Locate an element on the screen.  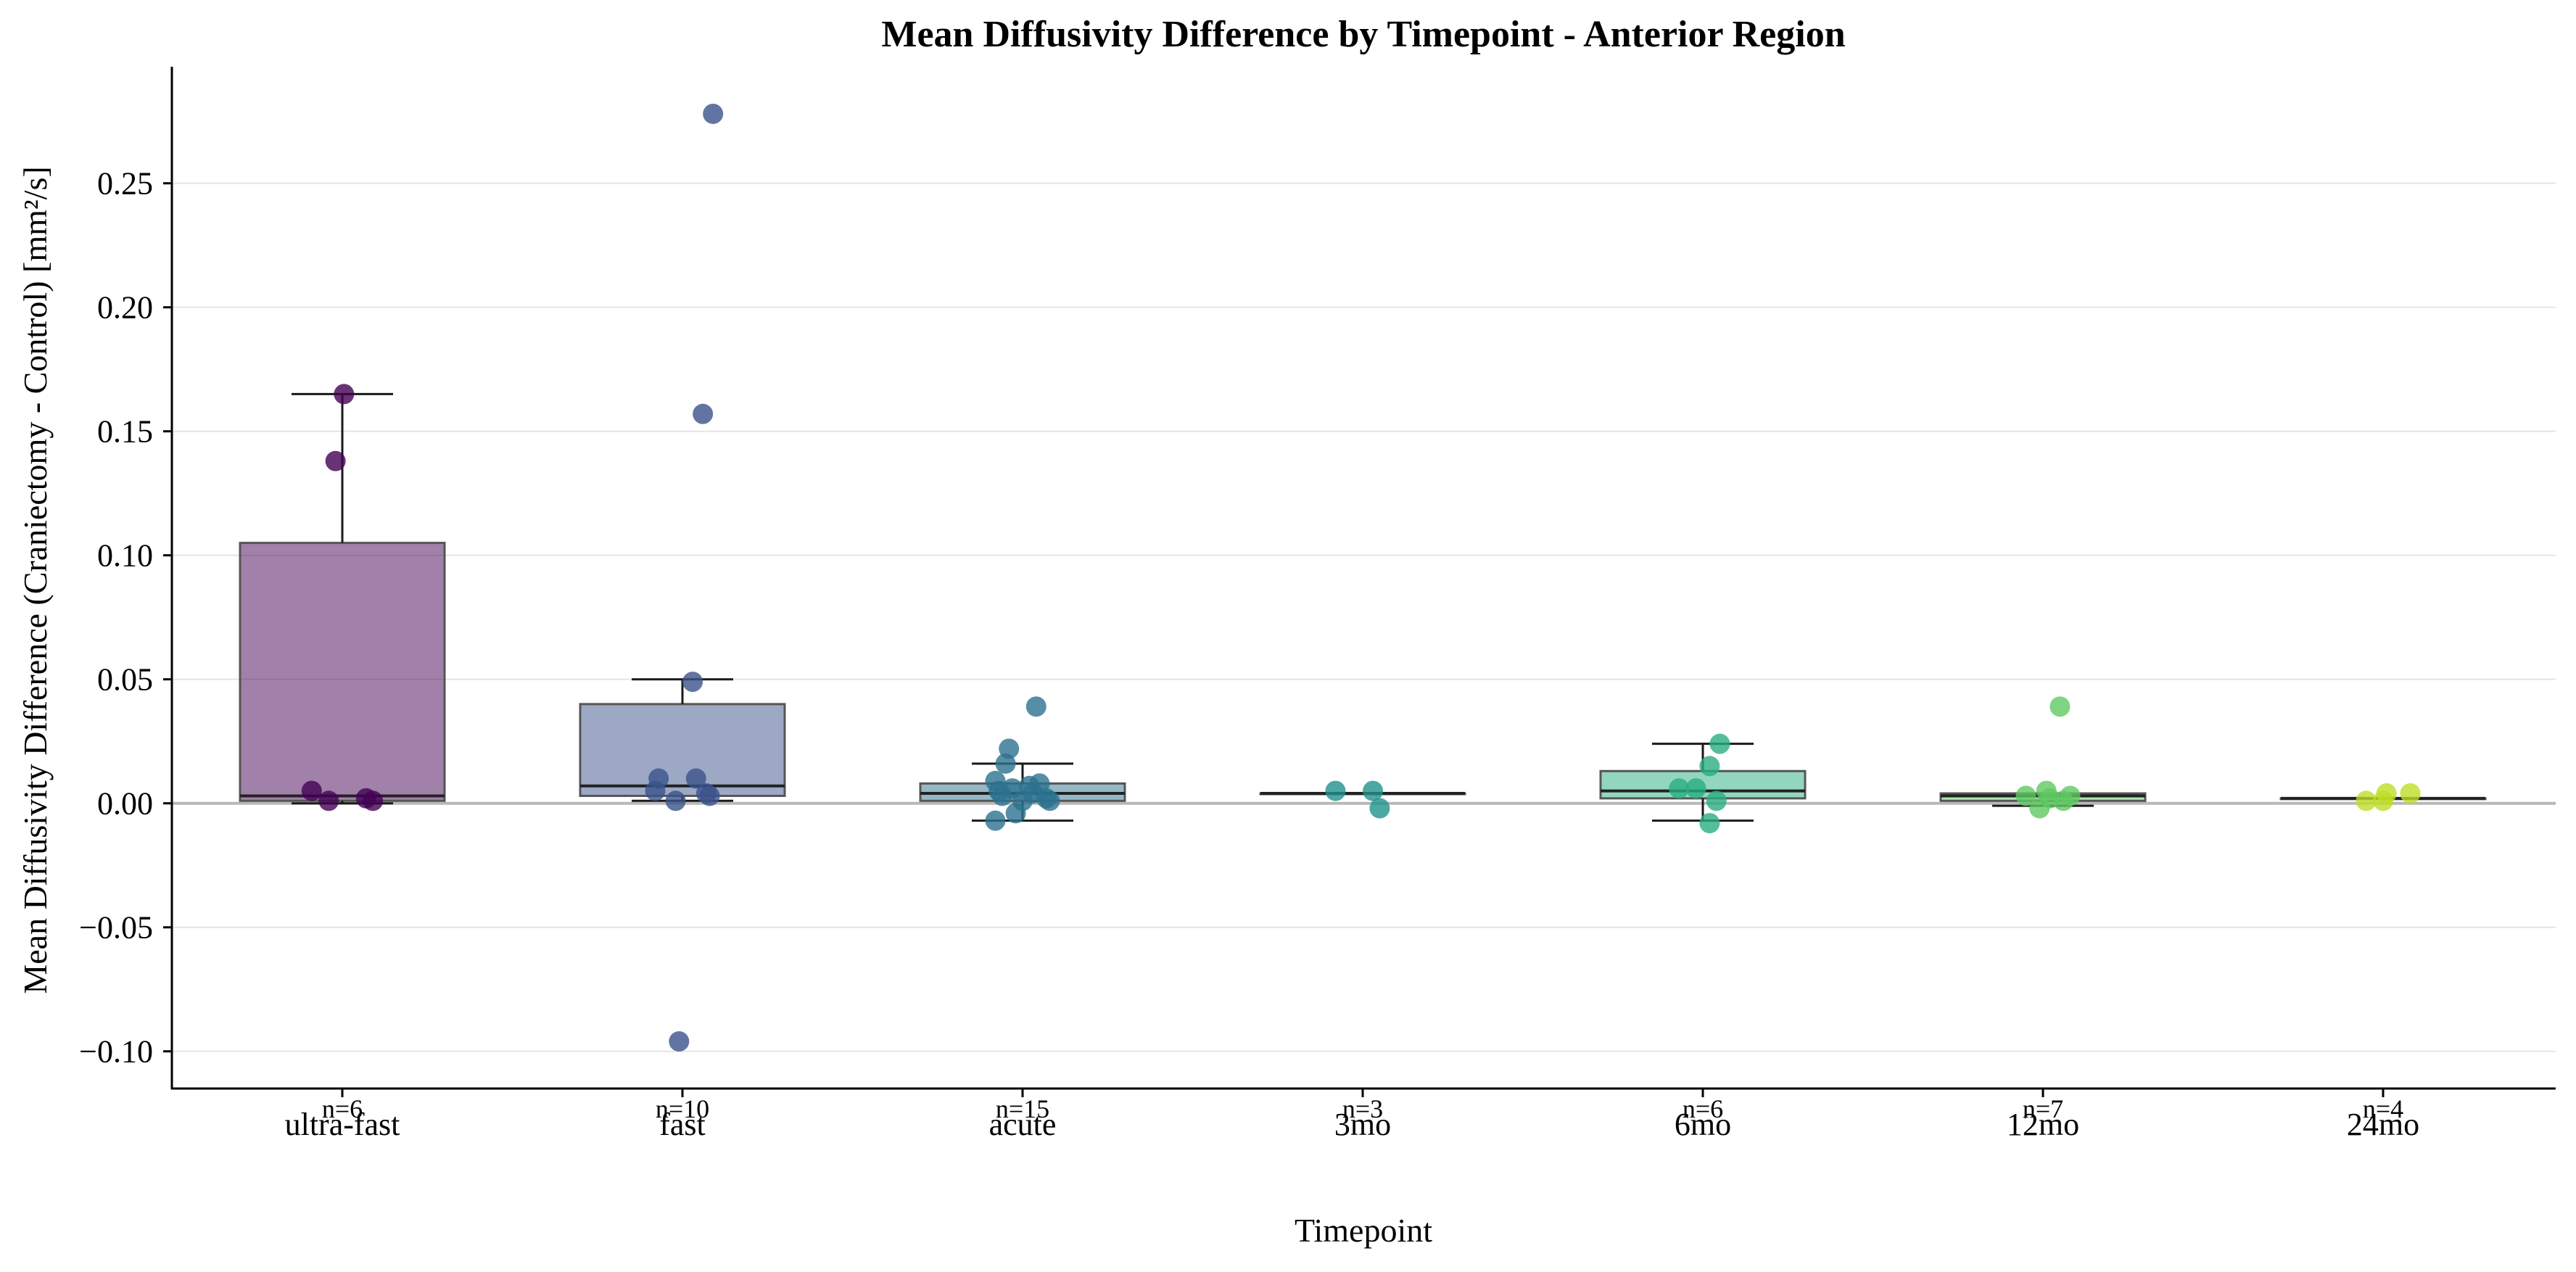
sample-size-label: n=7 is located at coordinates (2043, 1108).